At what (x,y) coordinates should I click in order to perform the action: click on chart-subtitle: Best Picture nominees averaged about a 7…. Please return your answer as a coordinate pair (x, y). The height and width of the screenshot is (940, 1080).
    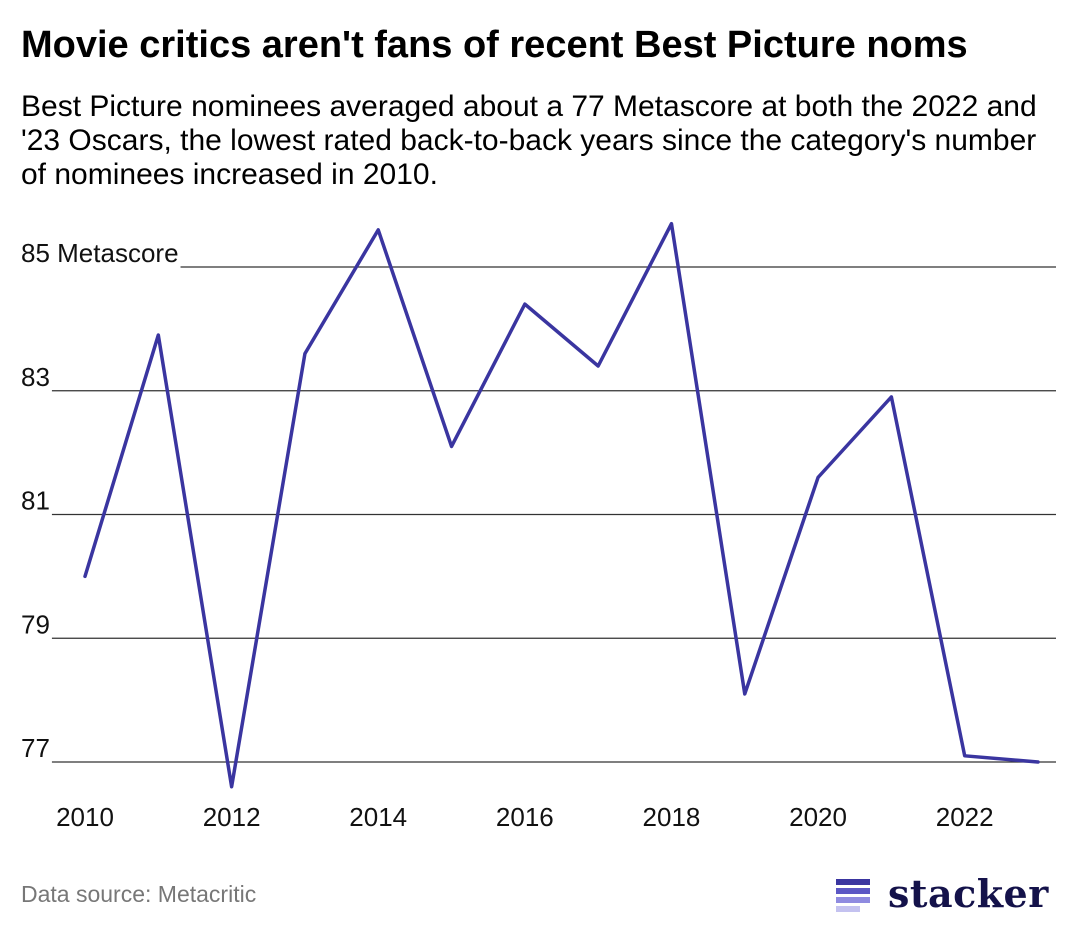
    Looking at the image, I should click on (529, 140).